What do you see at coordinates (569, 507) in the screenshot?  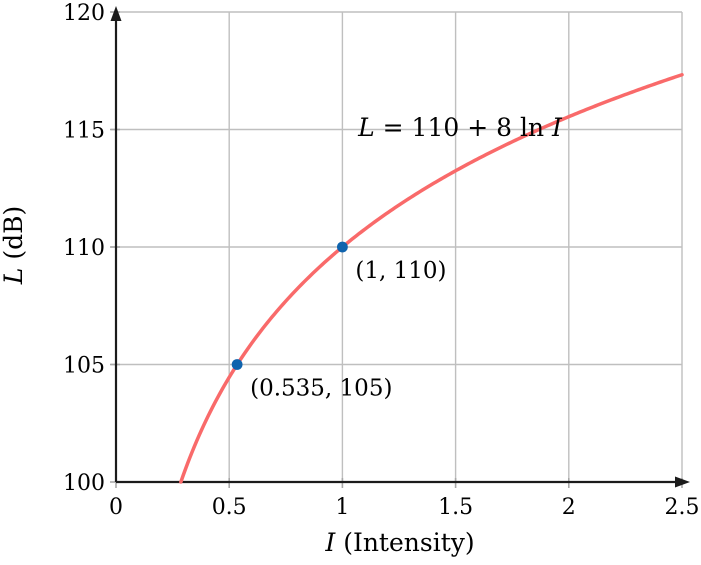 I see `x-tick-label: 2` at bounding box center [569, 507].